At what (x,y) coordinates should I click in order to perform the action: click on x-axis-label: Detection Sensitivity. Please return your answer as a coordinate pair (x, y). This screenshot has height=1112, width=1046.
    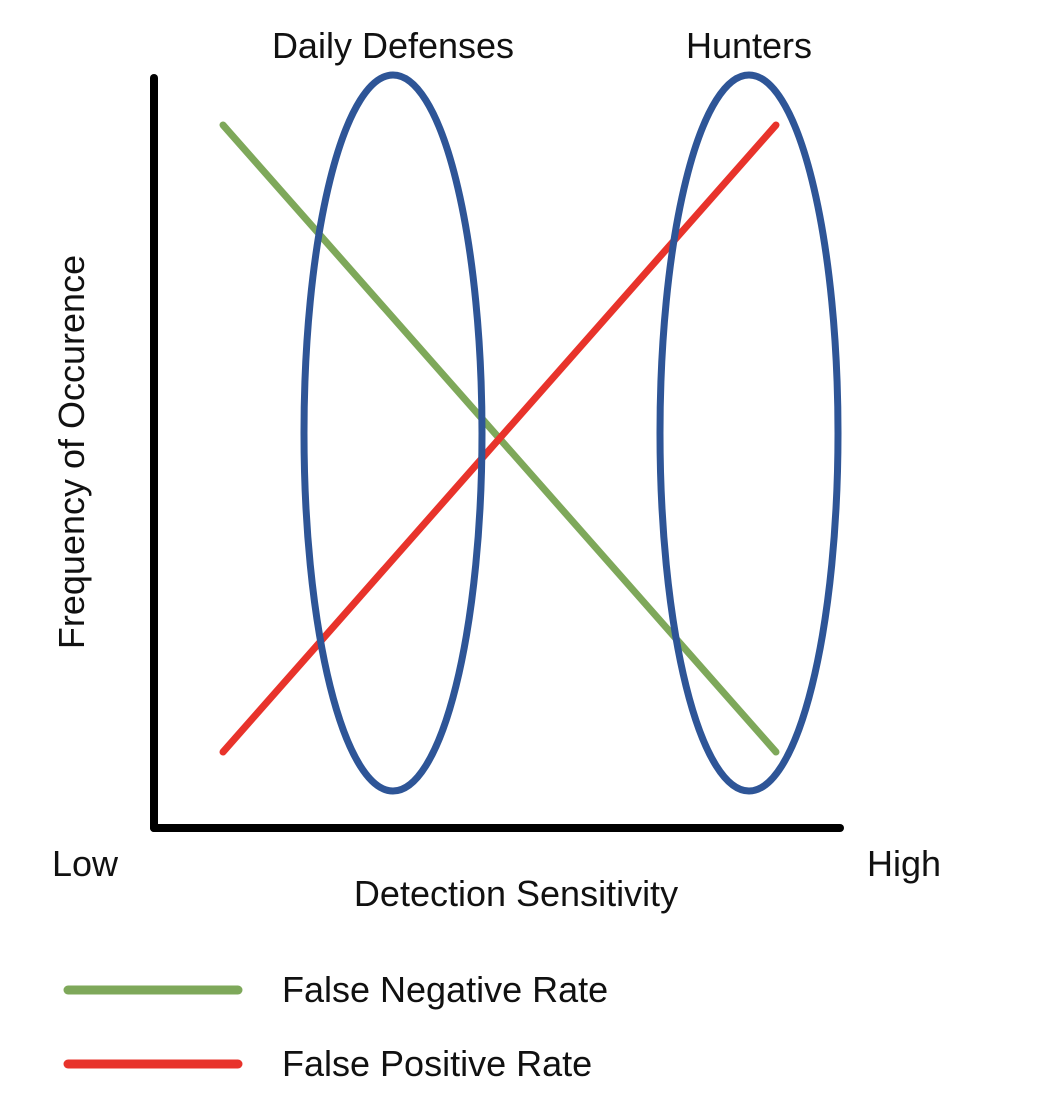
    Looking at the image, I should click on (516, 893).